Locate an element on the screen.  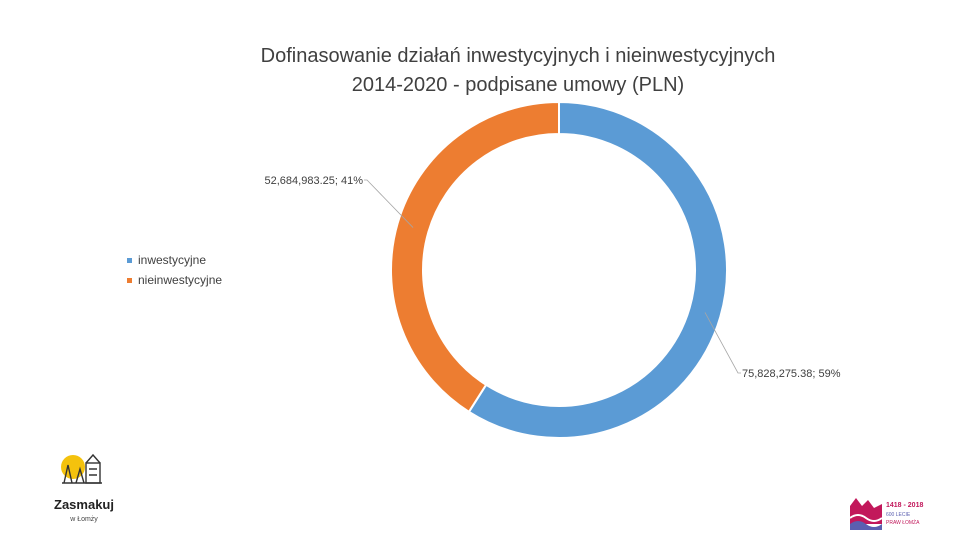
legend-item-nieinwestycyjne: nieinwestycyjne is located at coordinates (174, 280).